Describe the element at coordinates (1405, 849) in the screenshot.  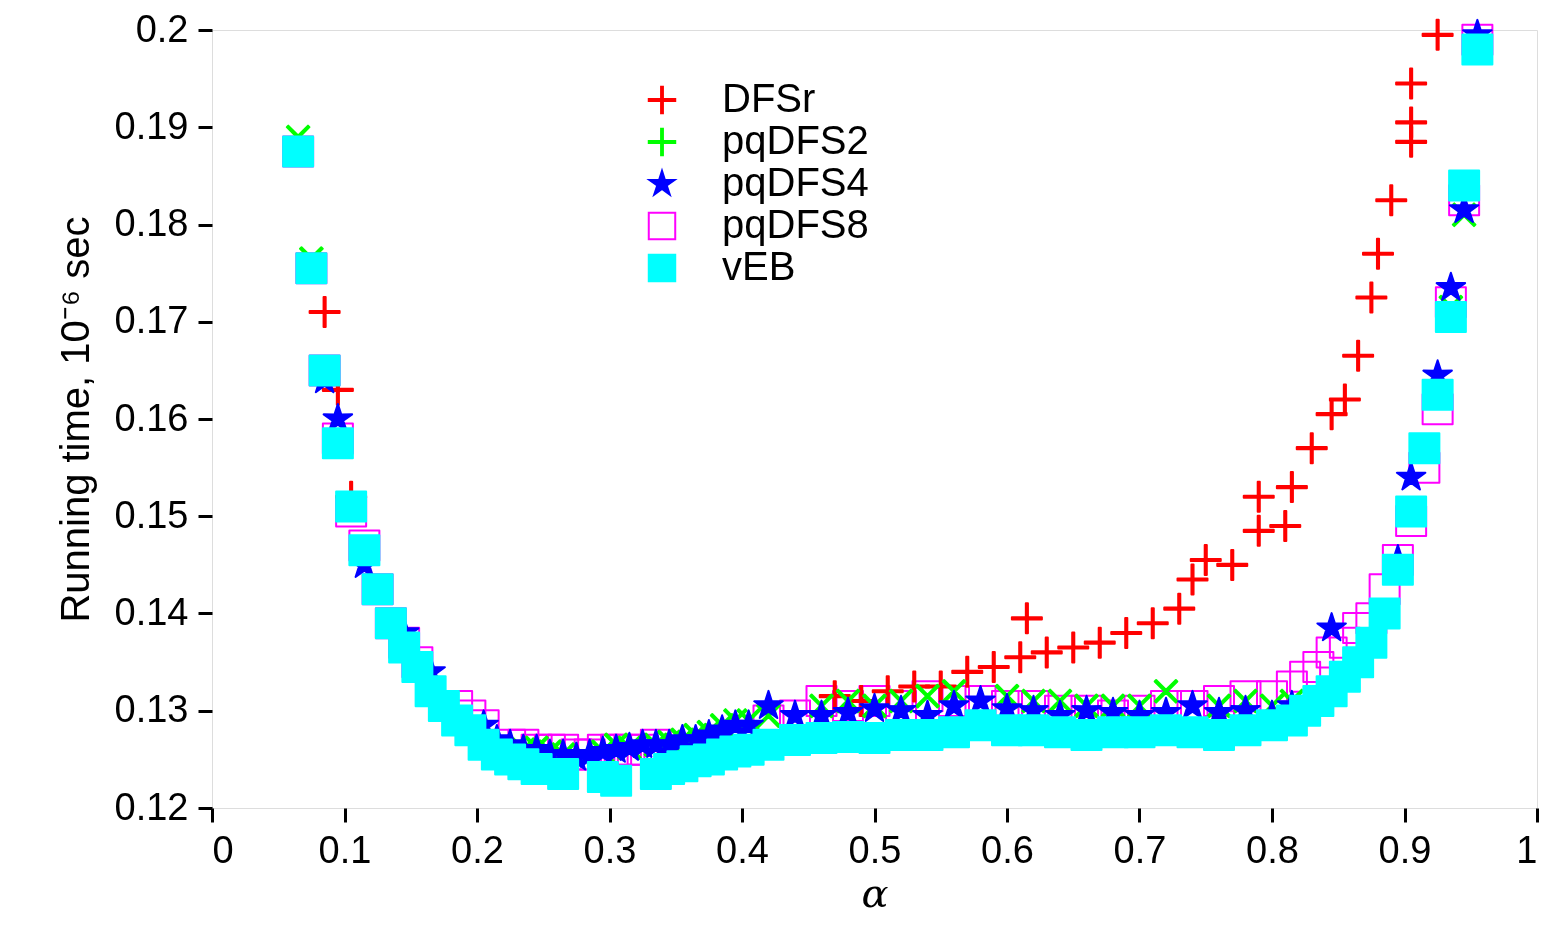
I see `x-tick-label: 0.9` at that location.